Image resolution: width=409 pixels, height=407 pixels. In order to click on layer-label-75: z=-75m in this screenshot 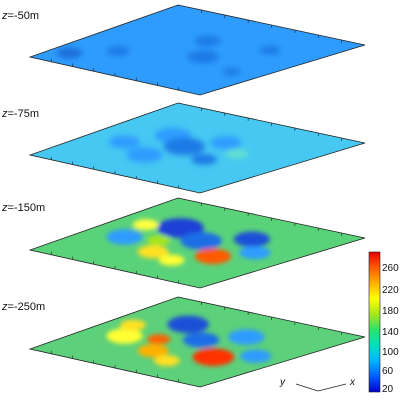, I will do `click(20, 114)`.